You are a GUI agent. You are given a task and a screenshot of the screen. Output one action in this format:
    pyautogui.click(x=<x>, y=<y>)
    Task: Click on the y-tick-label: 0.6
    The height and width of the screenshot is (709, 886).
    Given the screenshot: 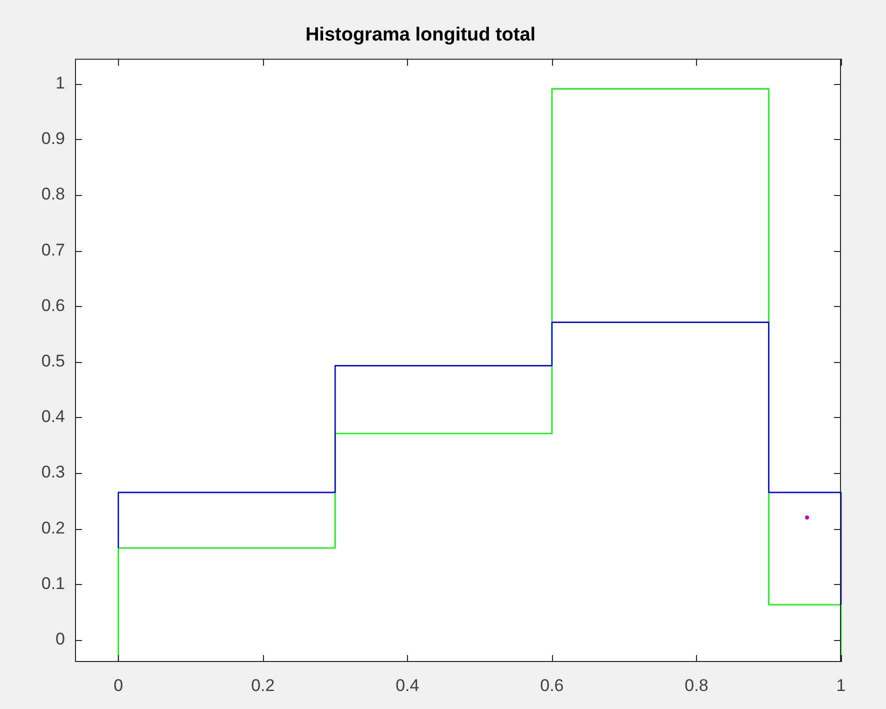 What is the action you would take?
    pyautogui.click(x=53, y=305)
    